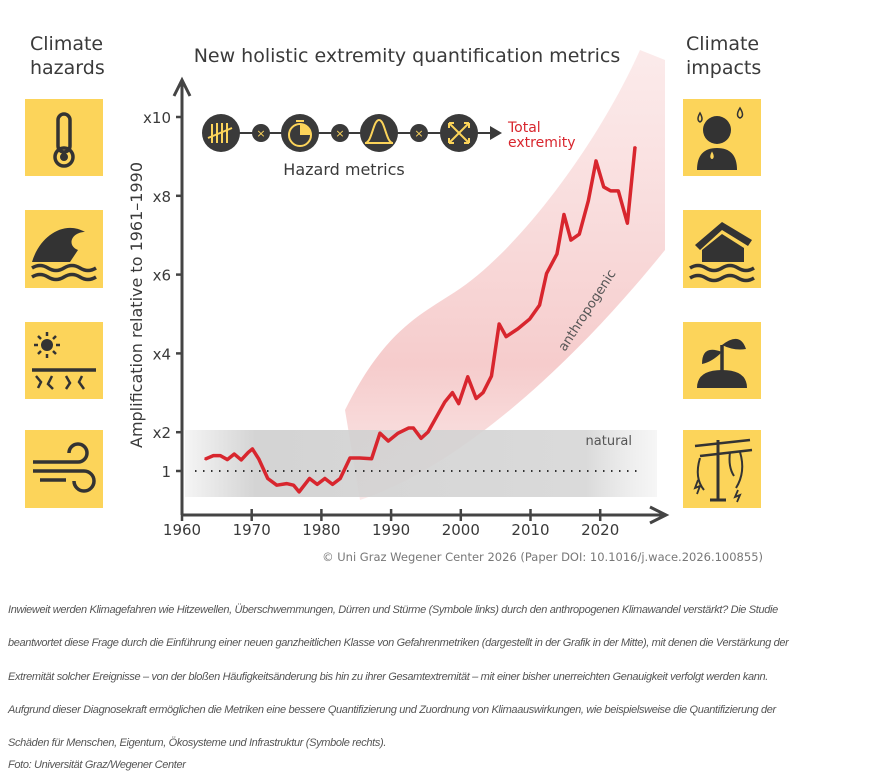  What do you see at coordinates (64, 249) in the screenshot?
I see `wave-icon` at bounding box center [64, 249].